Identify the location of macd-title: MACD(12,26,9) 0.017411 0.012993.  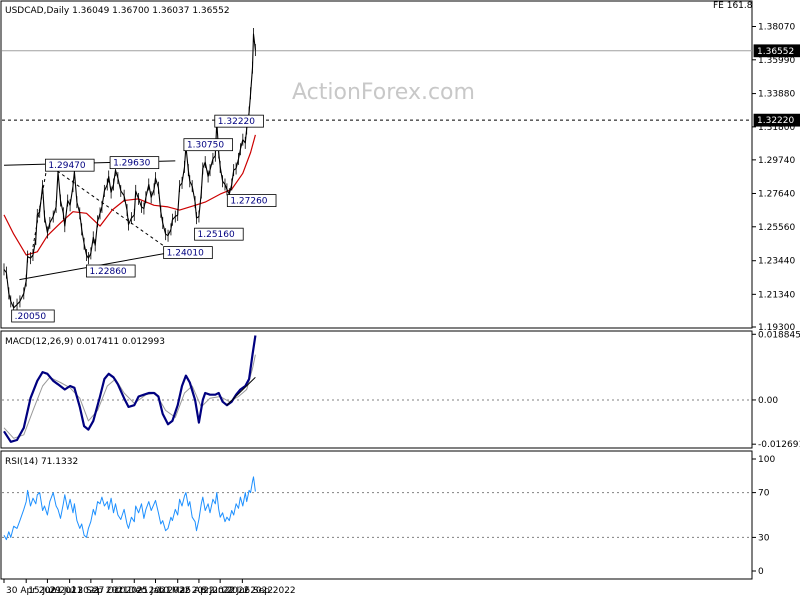
(85, 342).